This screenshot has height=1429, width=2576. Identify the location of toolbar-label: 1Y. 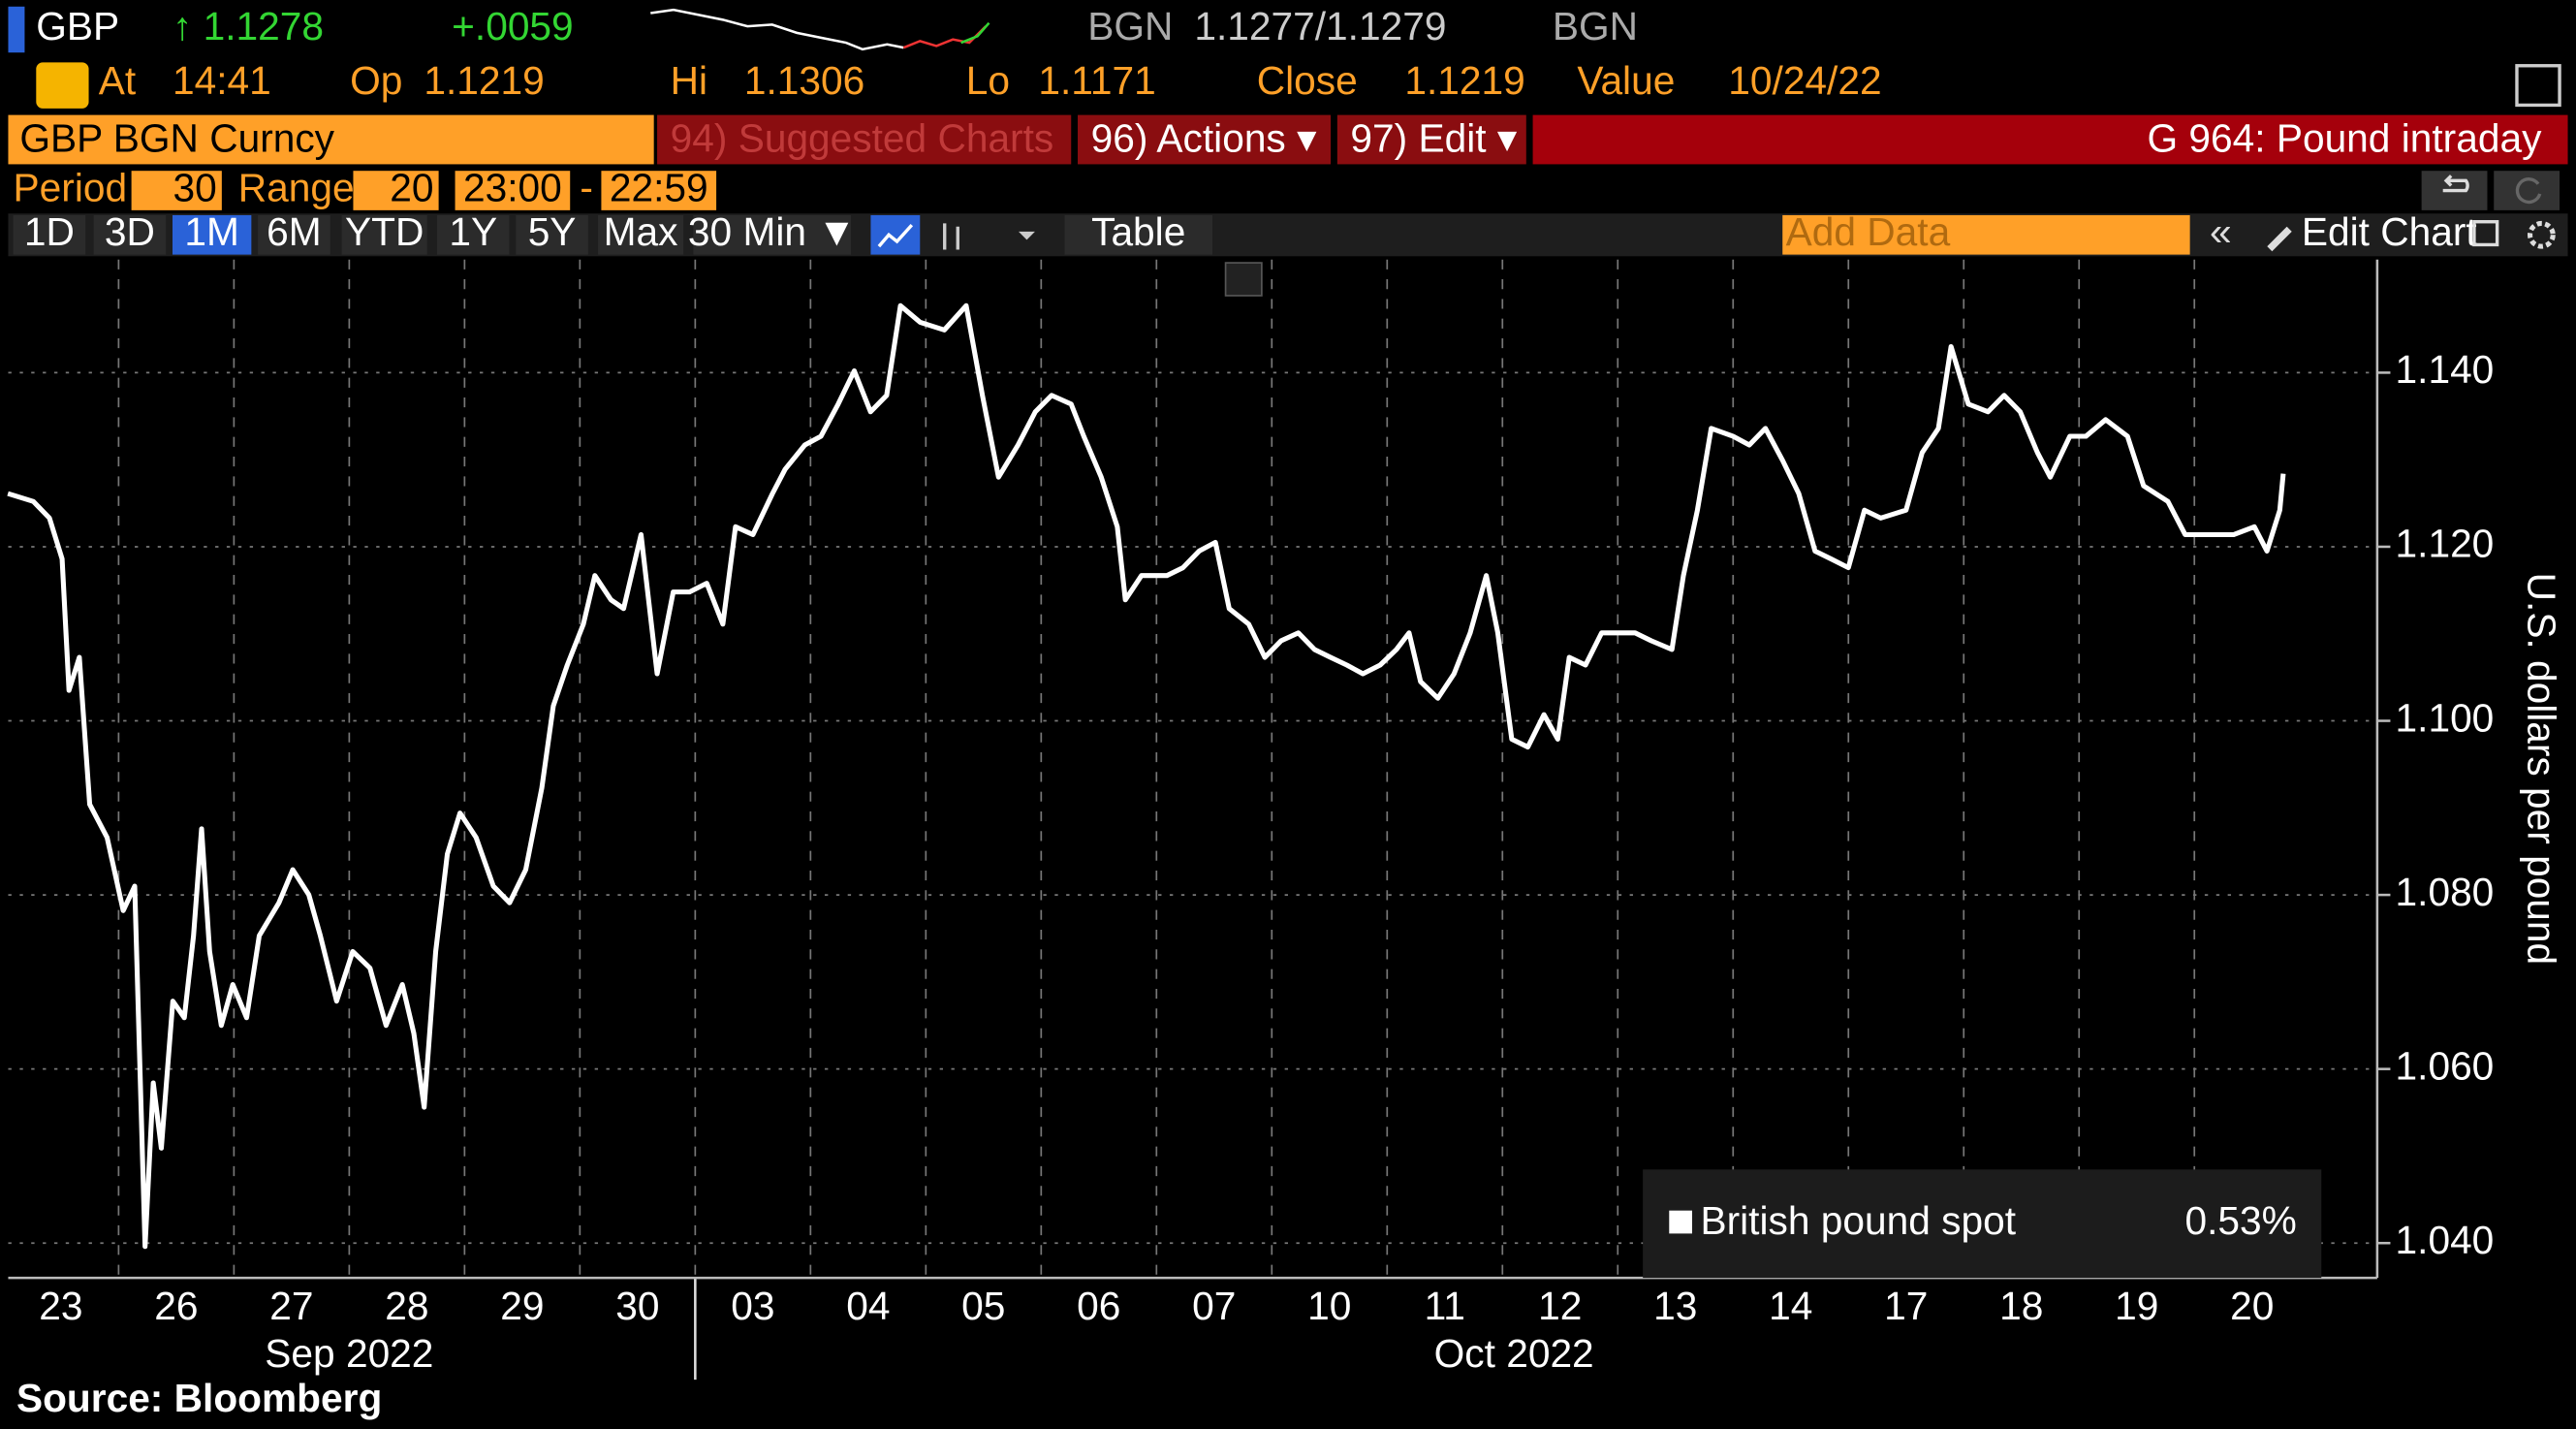
(473, 231).